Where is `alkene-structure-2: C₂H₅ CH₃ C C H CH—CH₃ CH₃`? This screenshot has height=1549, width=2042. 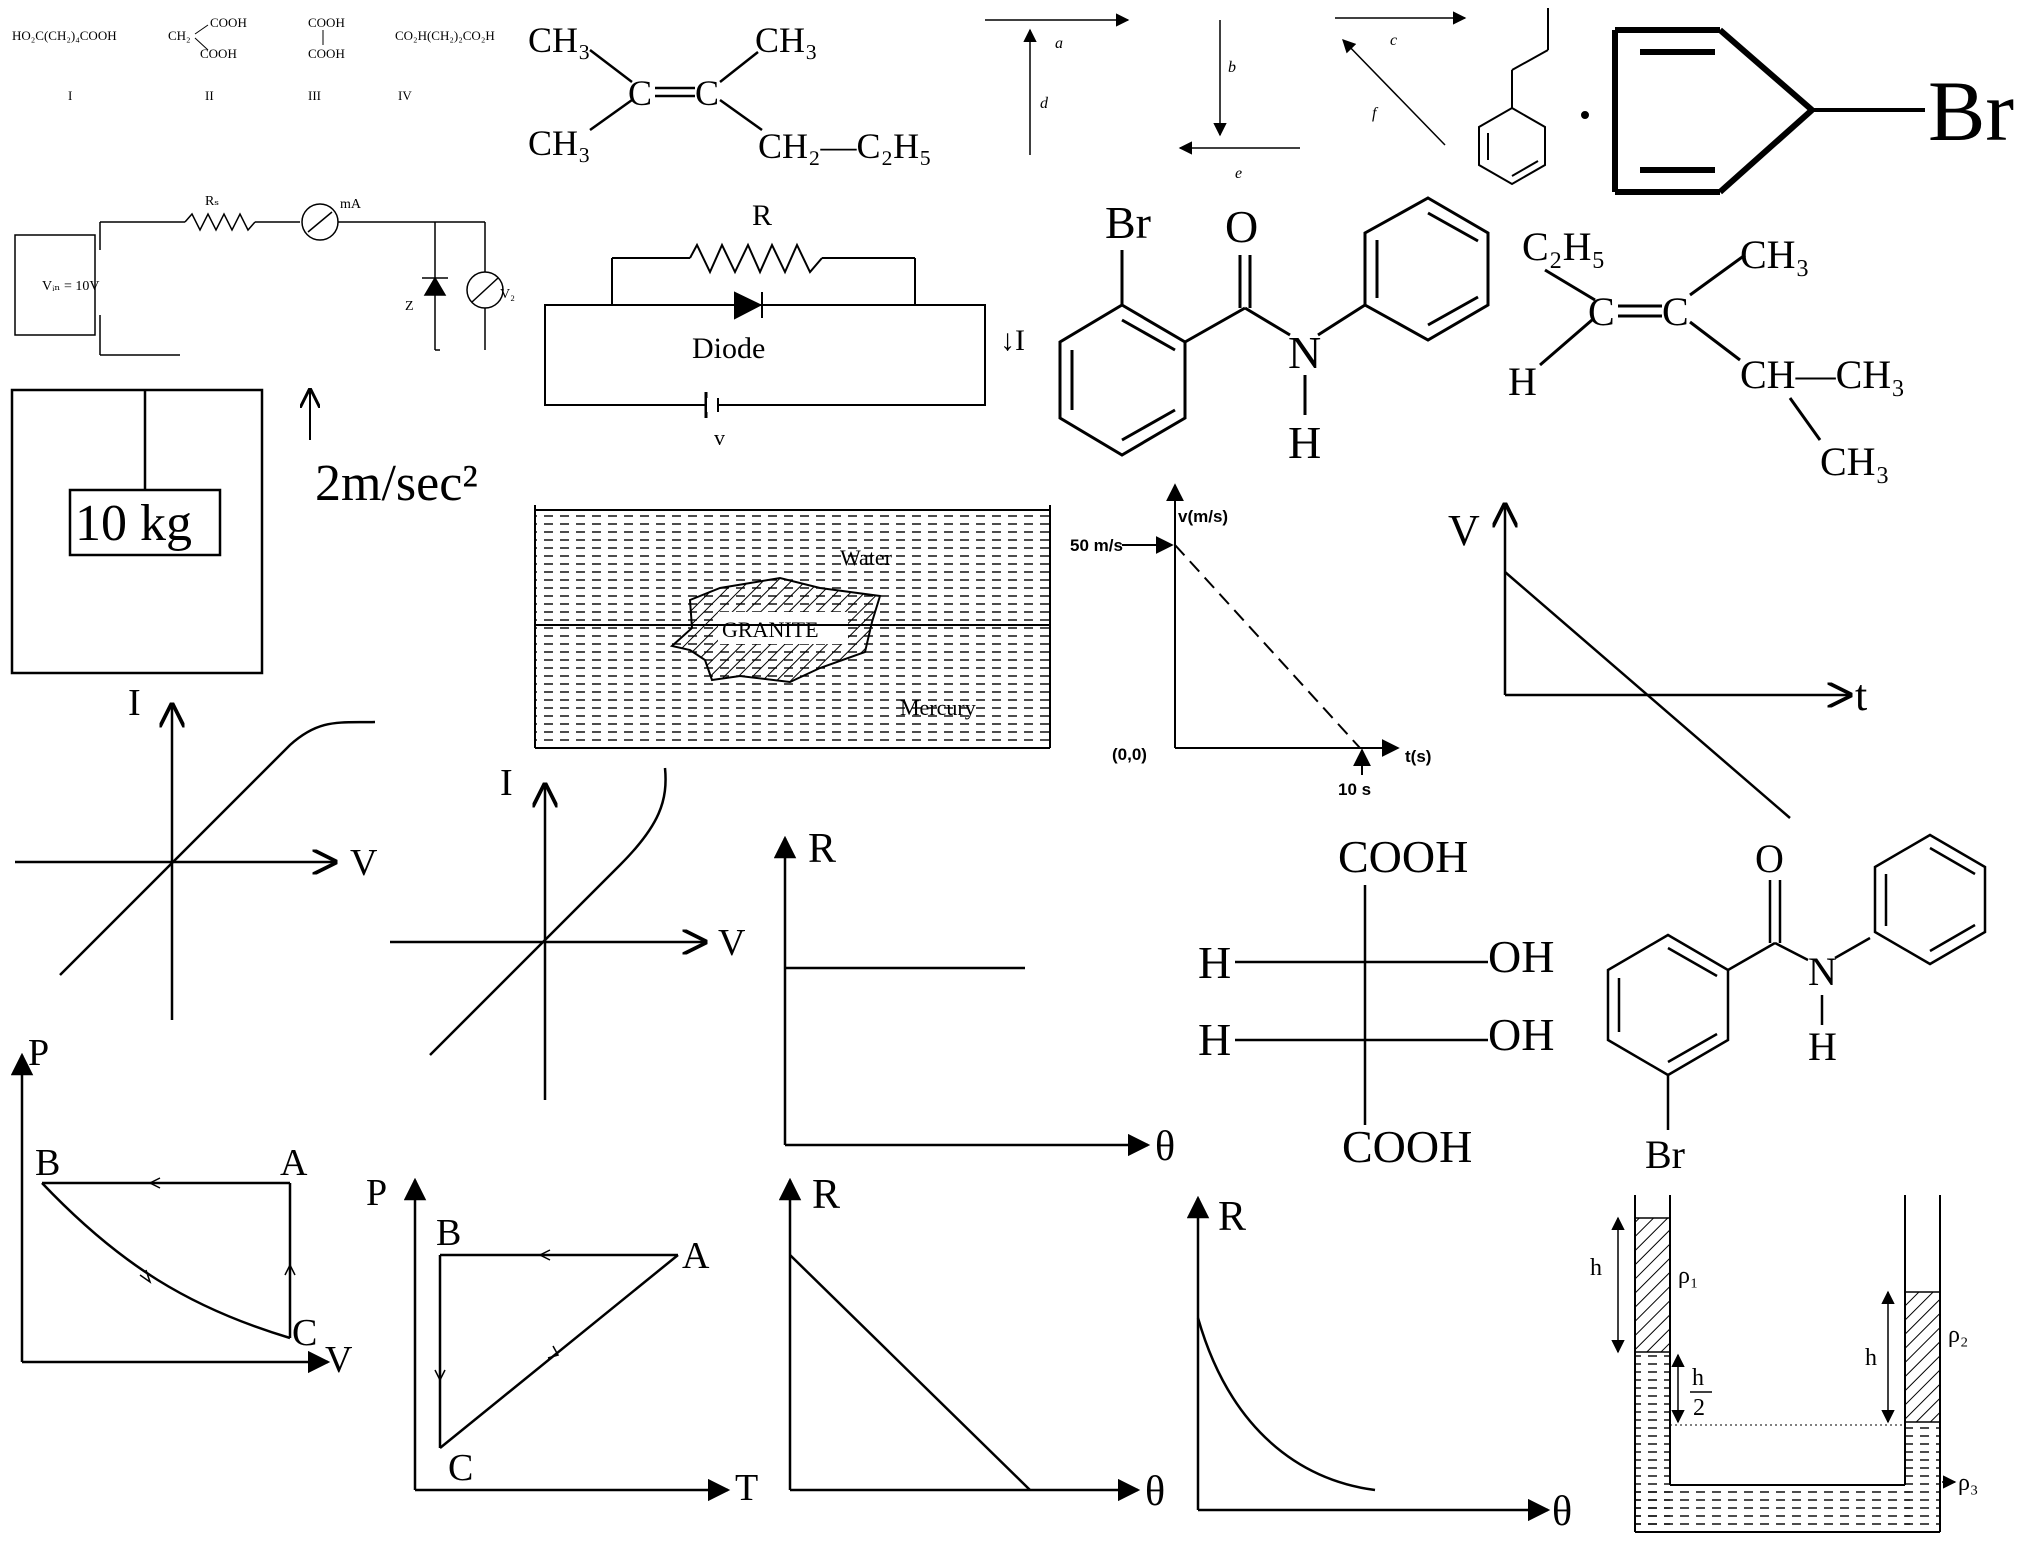
alkene-structure-2: C₂H₅ CH₃ C C H CH—CH₃ CH₃ is located at coordinates (1706, 354).